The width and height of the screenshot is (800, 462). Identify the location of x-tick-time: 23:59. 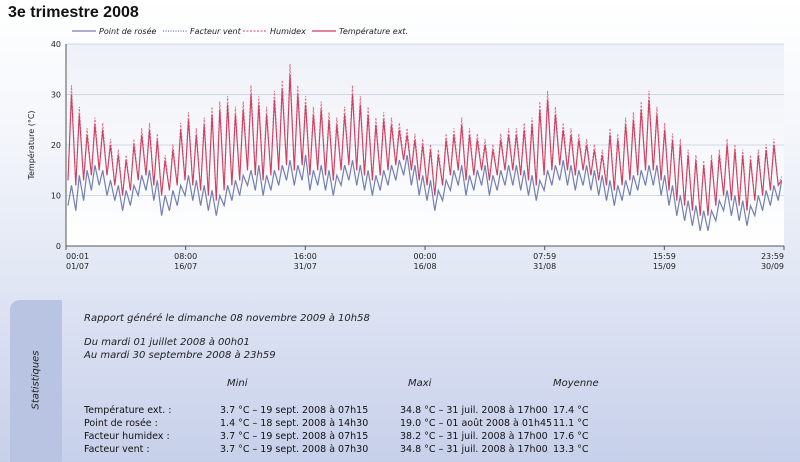
(772, 256).